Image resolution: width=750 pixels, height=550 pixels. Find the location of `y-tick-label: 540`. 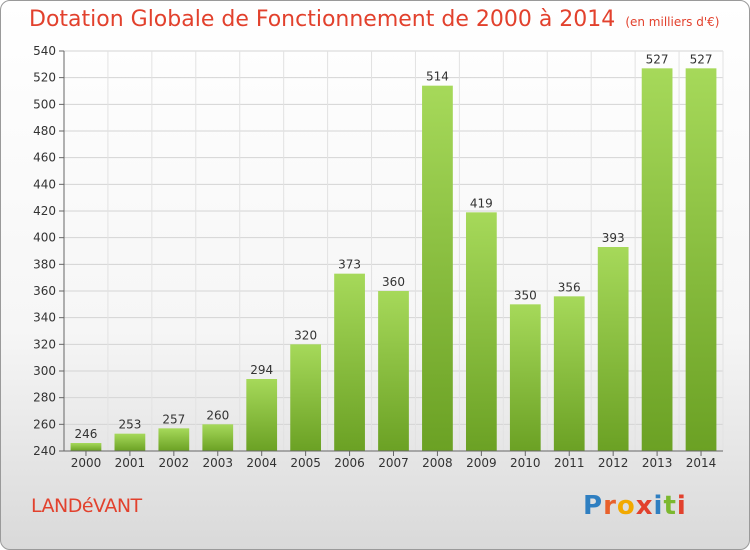

y-tick-label: 540 is located at coordinates (44, 51).